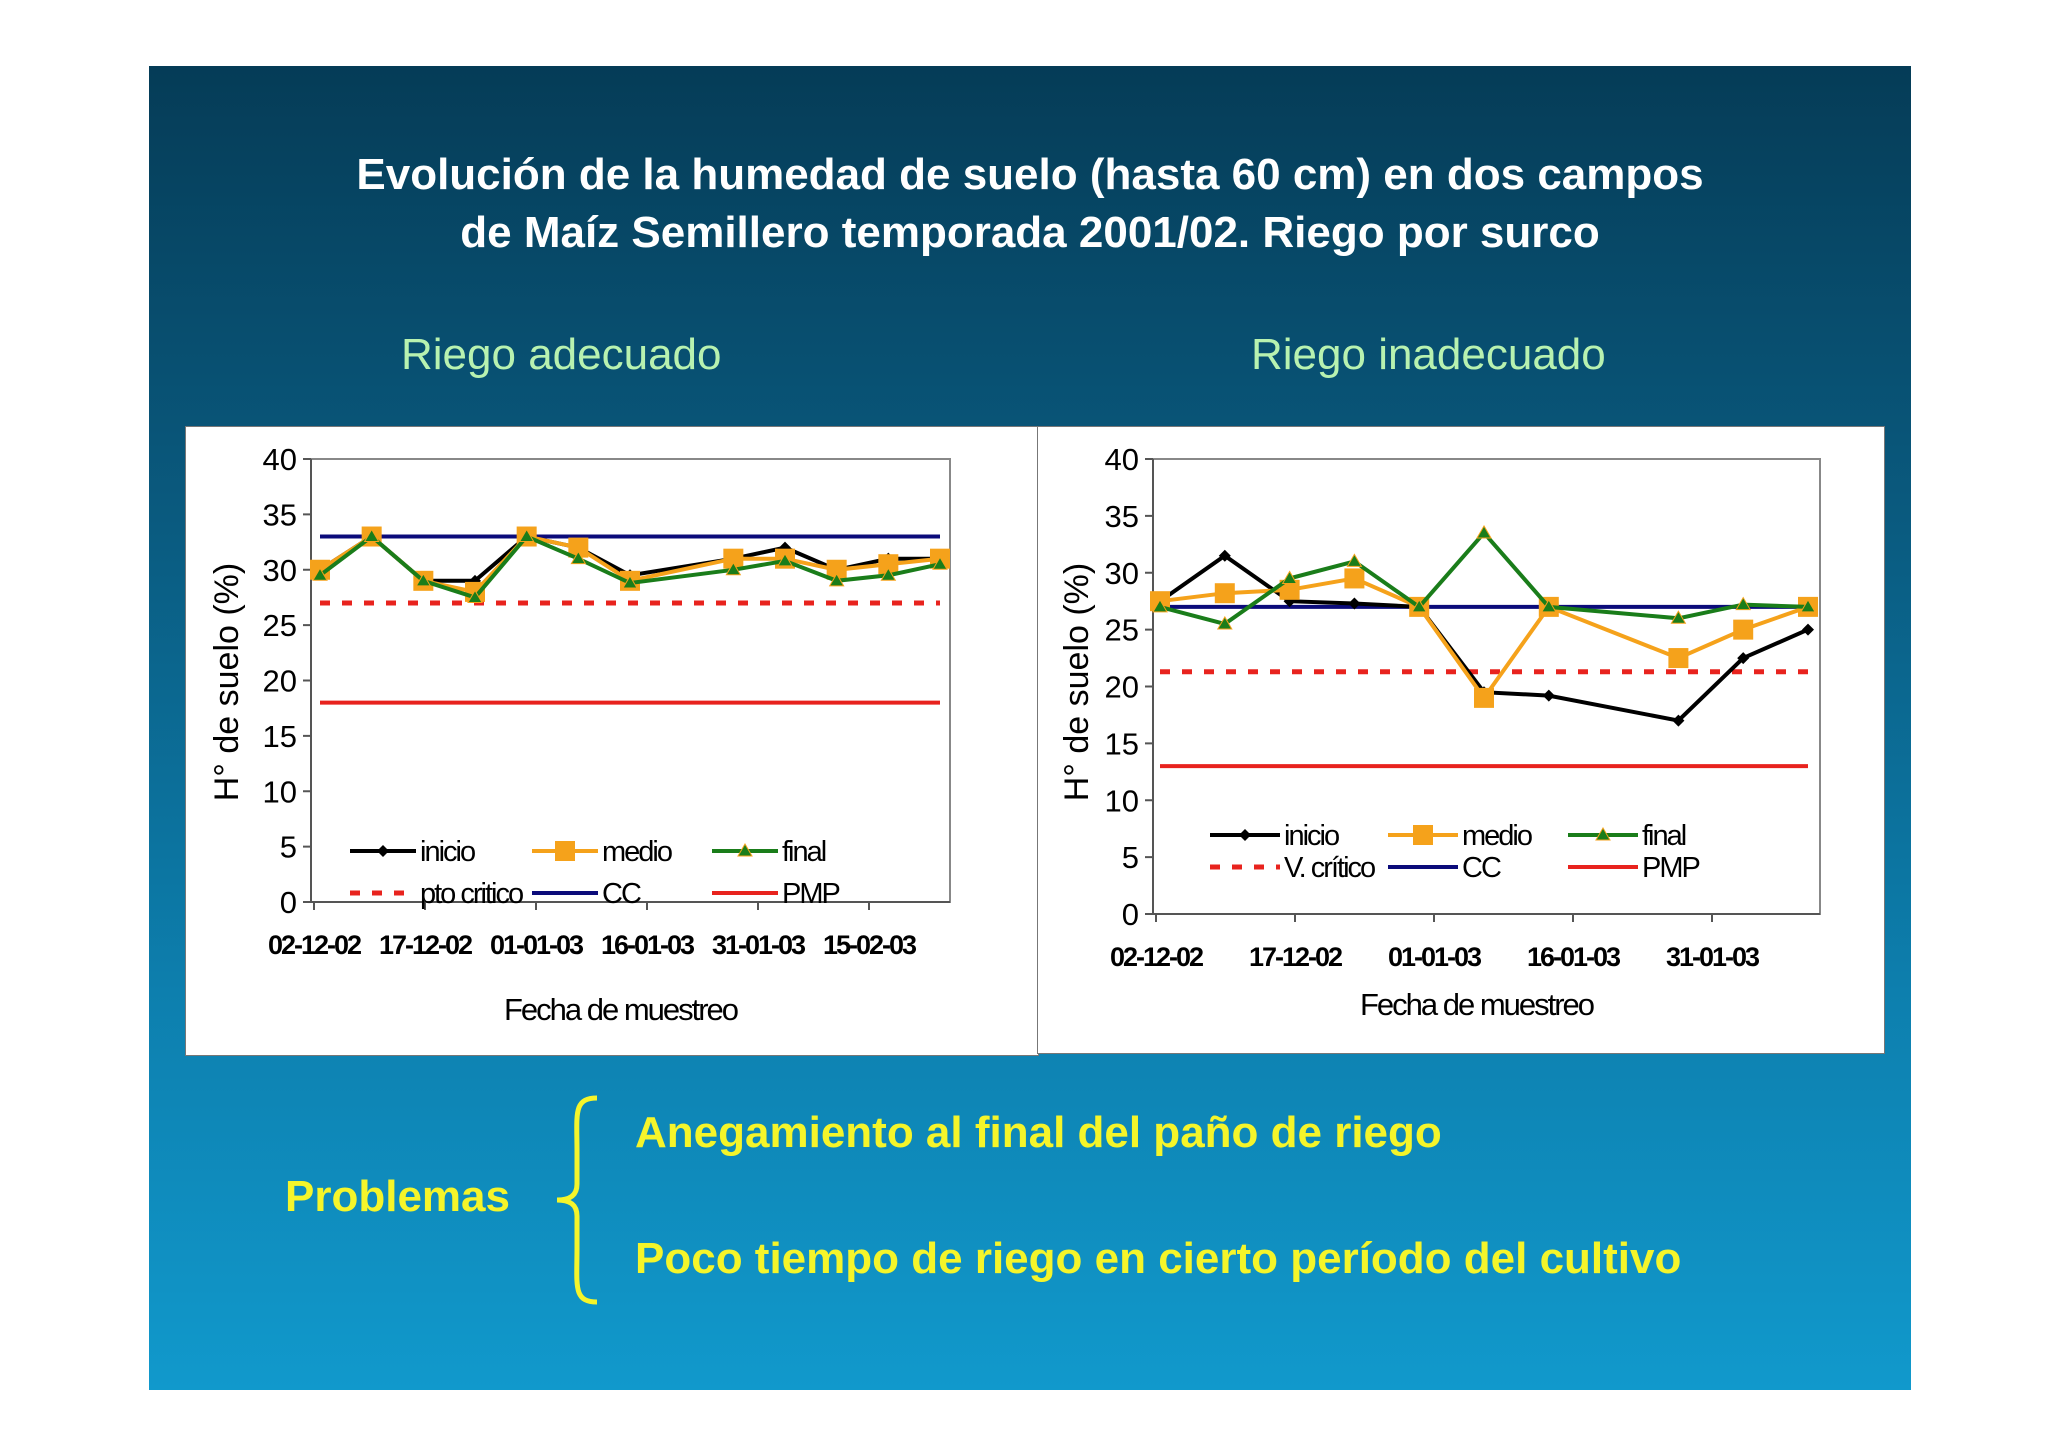 The height and width of the screenshot is (1448, 2048). What do you see at coordinates (577, 1200) in the screenshot?
I see `curly-brace` at bounding box center [577, 1200].